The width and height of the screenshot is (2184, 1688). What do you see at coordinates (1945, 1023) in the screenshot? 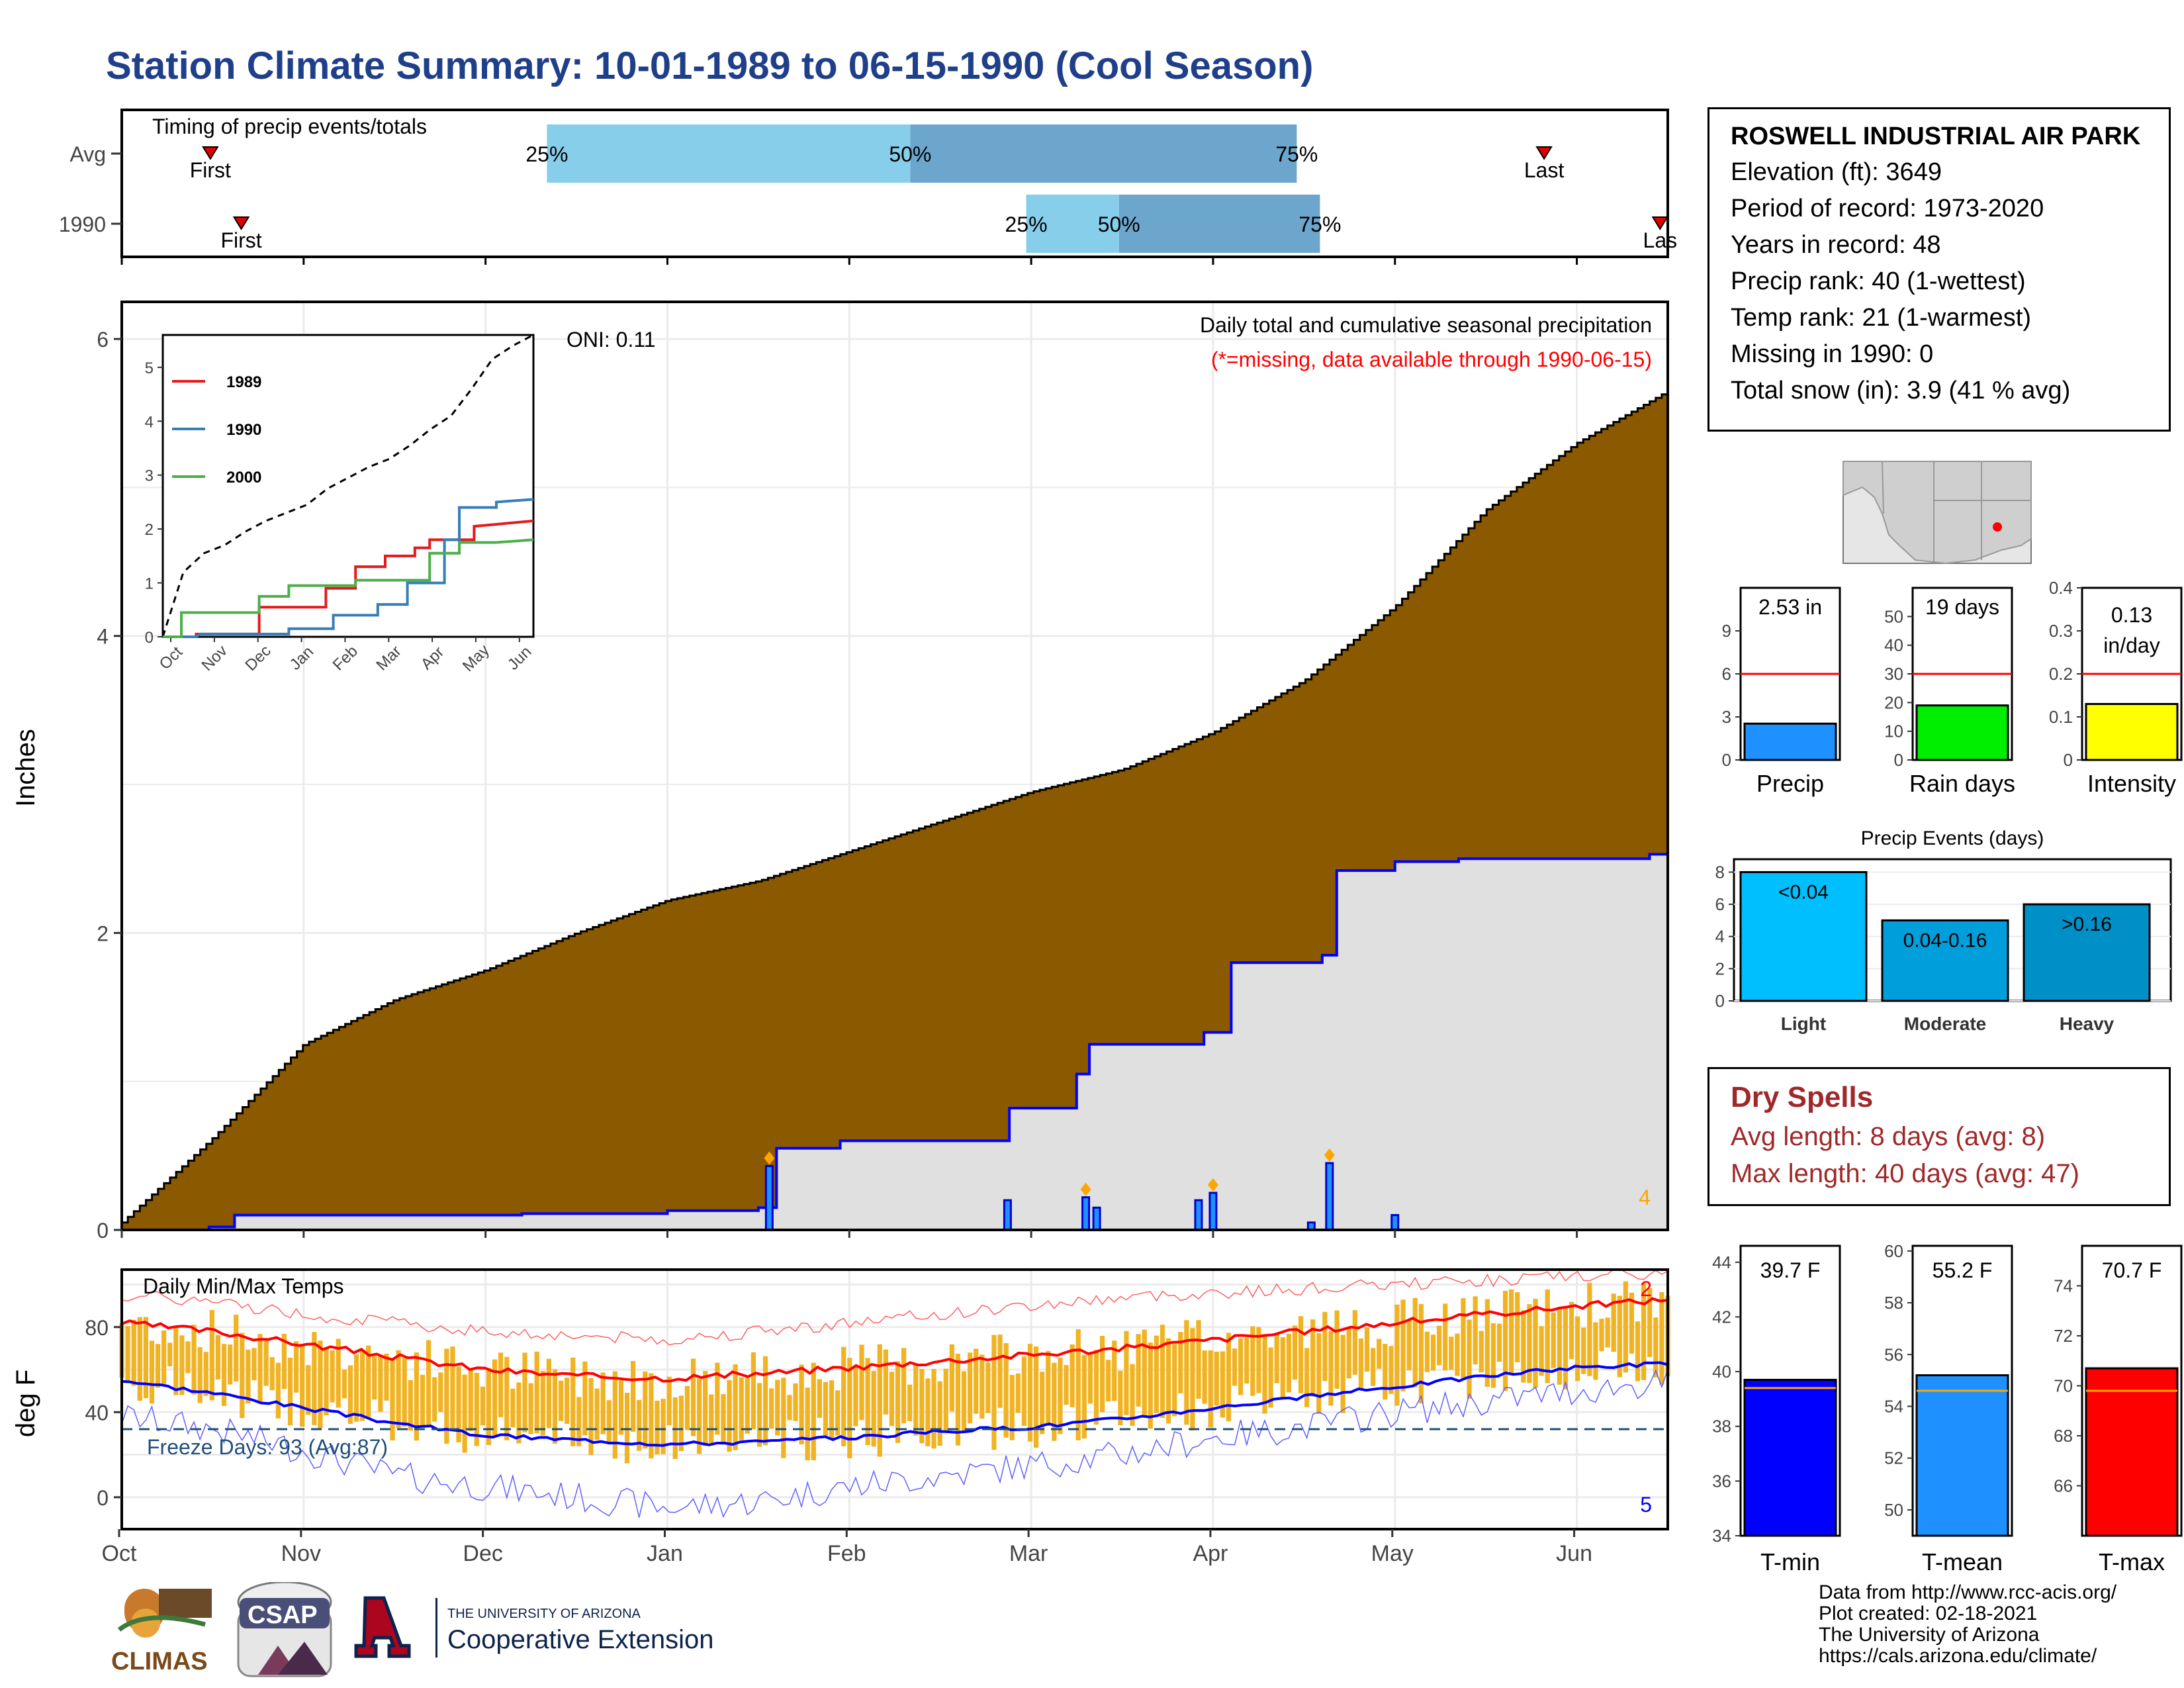
I see `events-bar-label: Moderate` at bounding box center [1945, 1023].